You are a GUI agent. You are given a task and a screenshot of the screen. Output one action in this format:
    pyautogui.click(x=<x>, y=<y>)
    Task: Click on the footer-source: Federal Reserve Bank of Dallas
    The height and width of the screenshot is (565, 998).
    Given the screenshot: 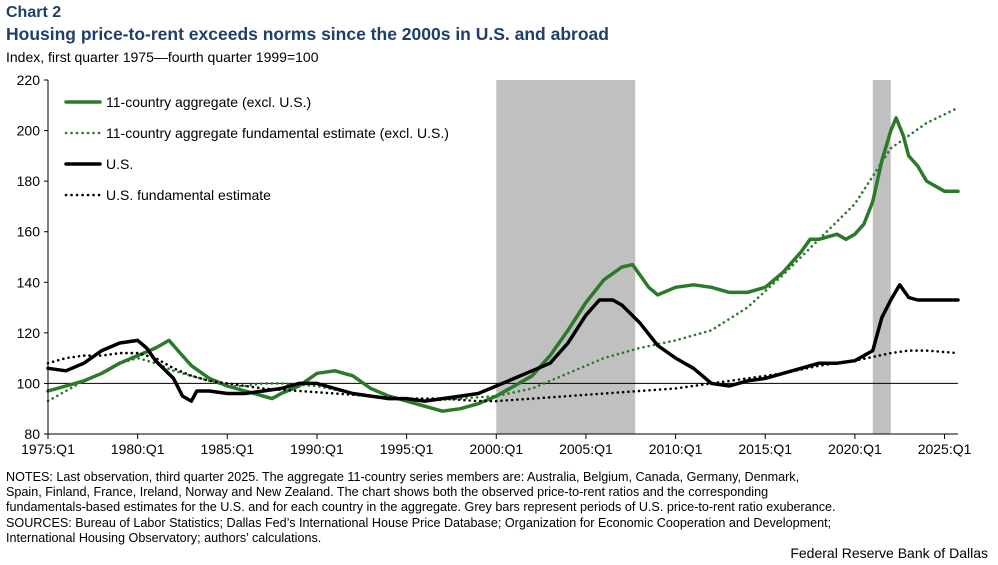 What is the action you would take?
    pyautogui.click(x=889, y=553)
    